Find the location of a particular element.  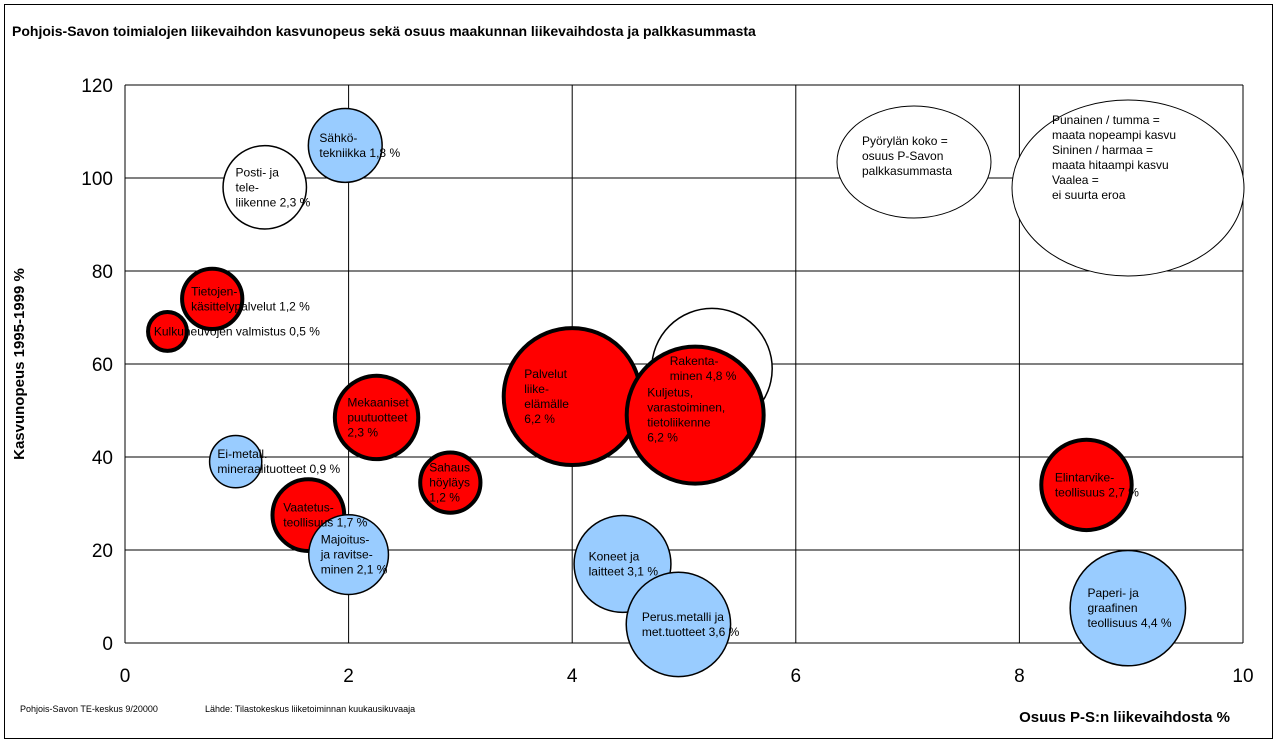

x-tick-label: 0 is located at coordinates (125, 676).